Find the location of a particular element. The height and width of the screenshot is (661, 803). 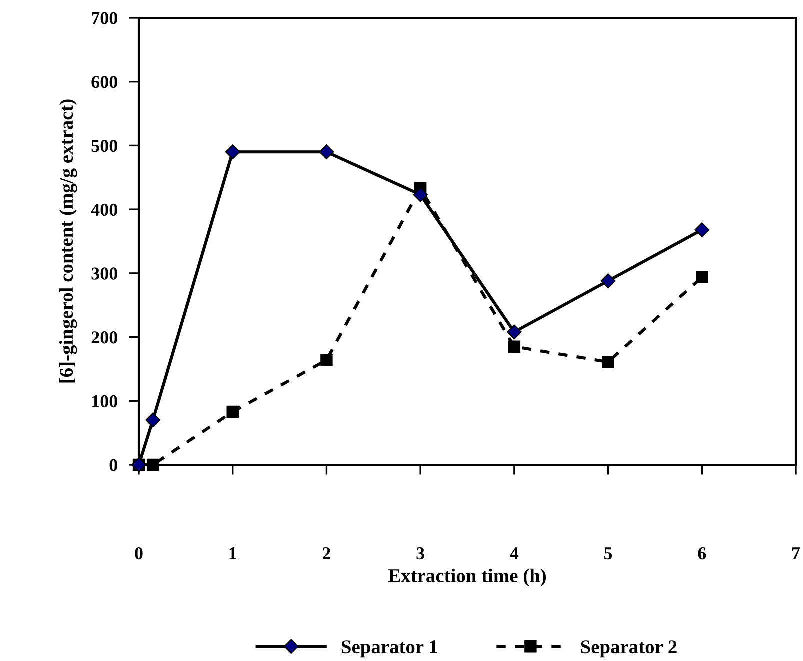

y-tick-label: 0 is located at coordinates (114, 465).